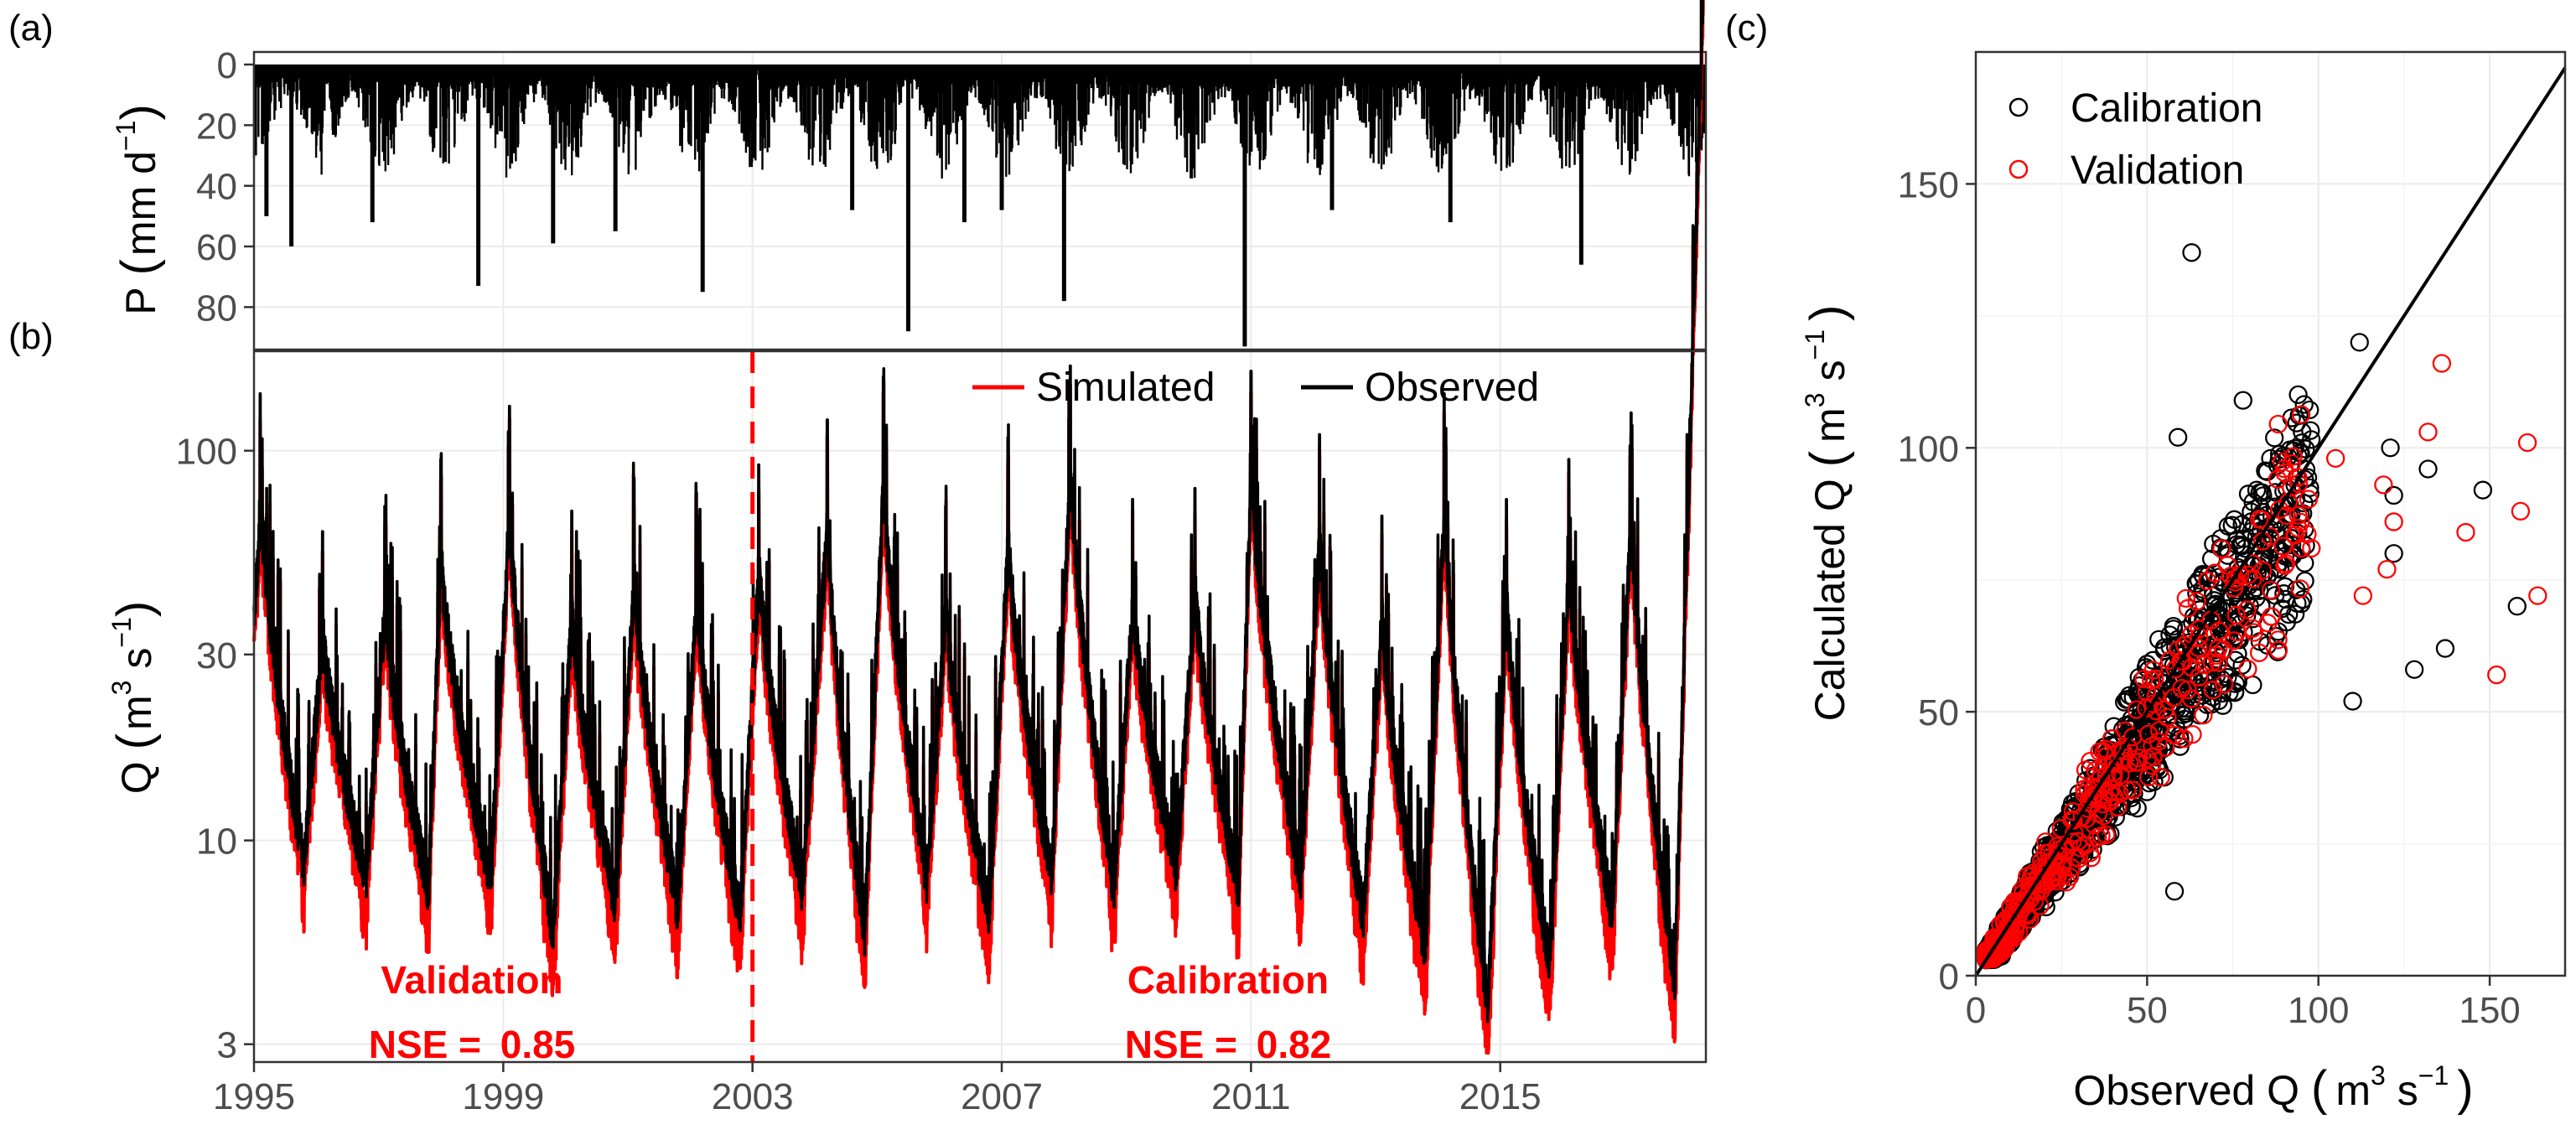 The width and height of the screenshot is (2576, 1140). What do you see at coordinates (472, 980) in the screenshot?
I see `validation-annotation-title: Validation` at bounding box center [472, 980].